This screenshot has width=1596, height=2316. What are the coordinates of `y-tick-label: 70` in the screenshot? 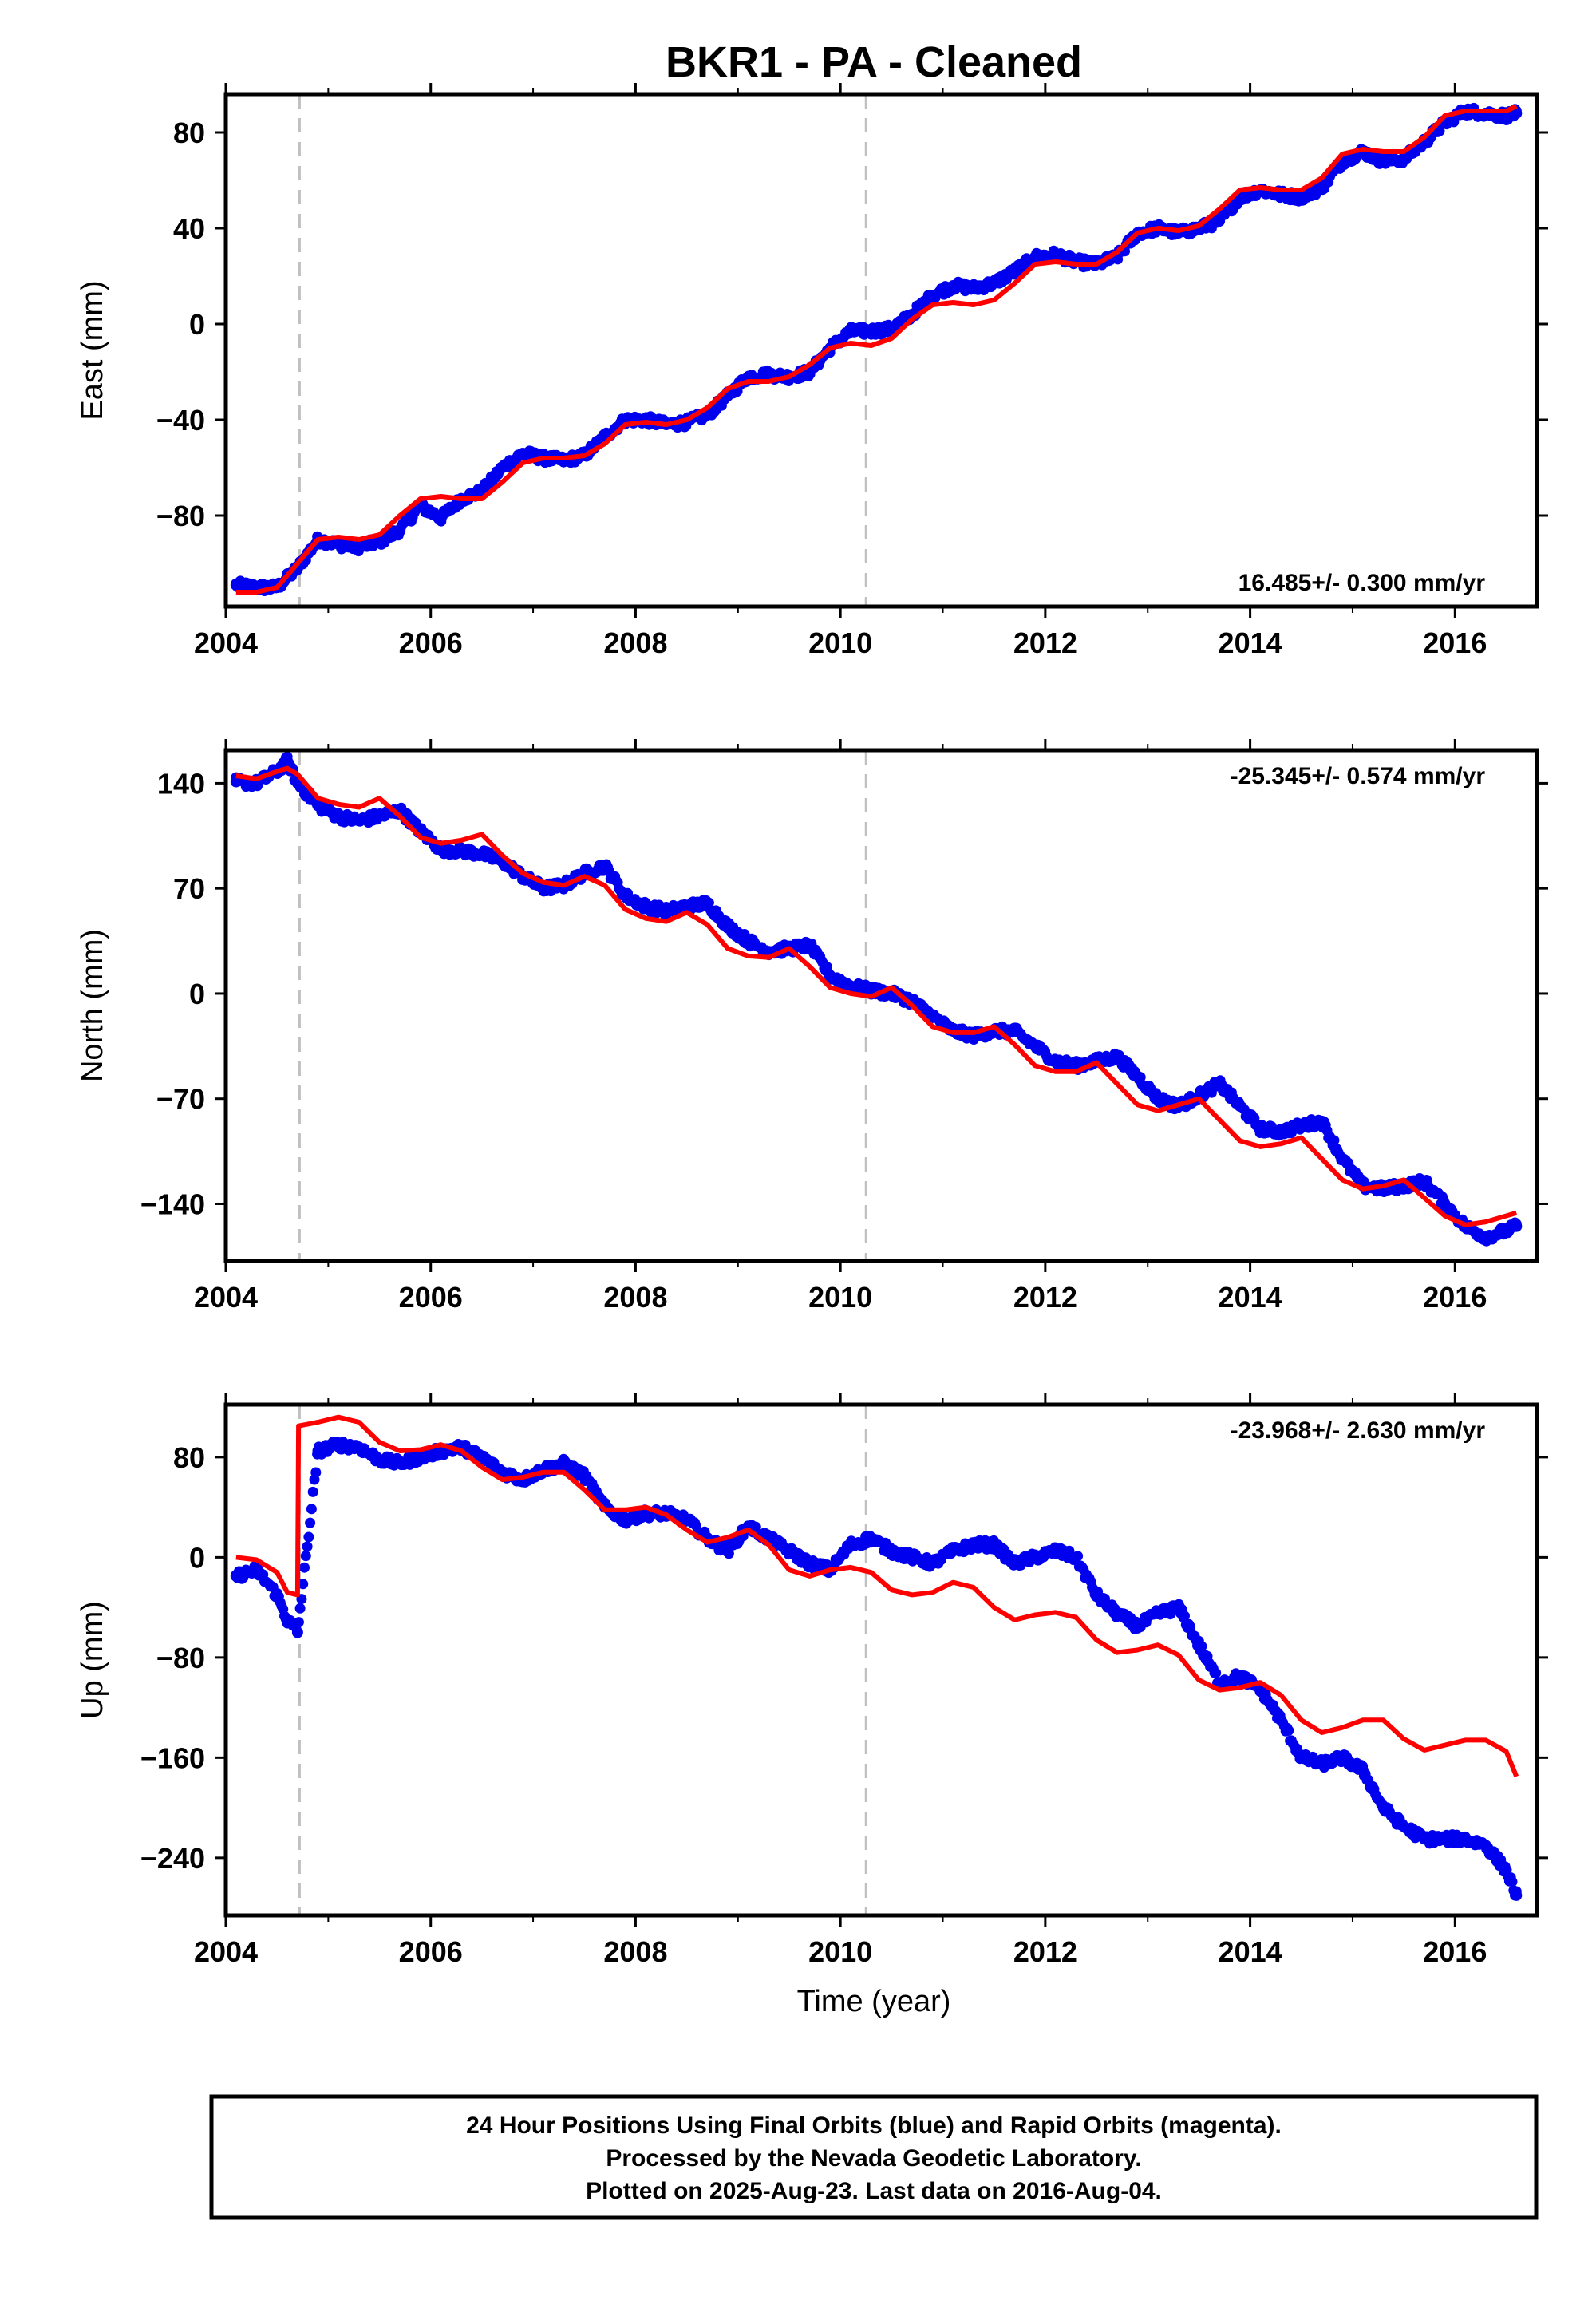 It's located at (189, 888).